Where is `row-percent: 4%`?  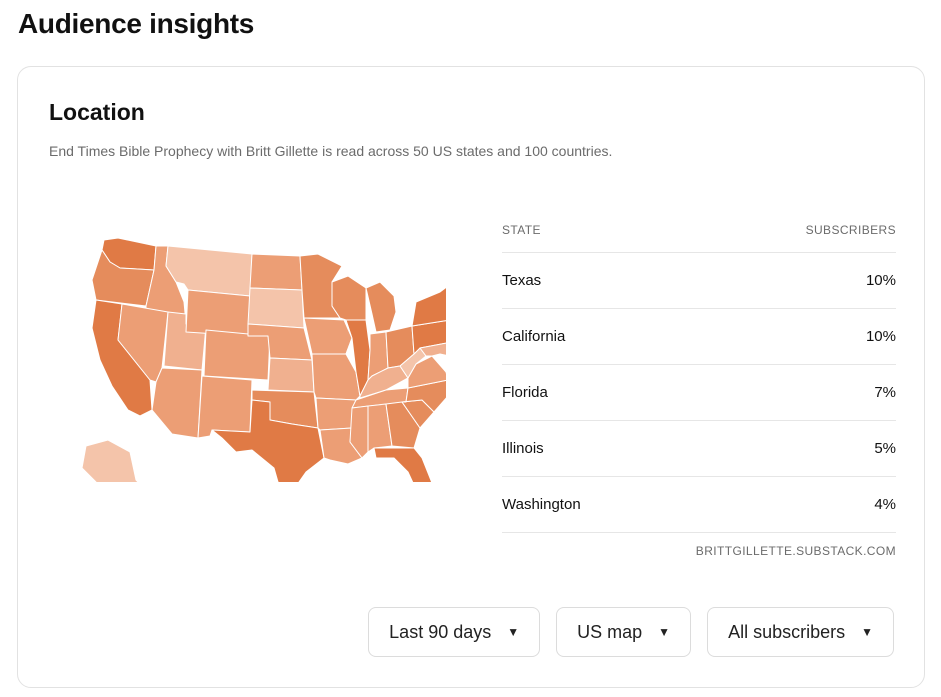
row-percent: 4% is located at coordinates (885, 504).